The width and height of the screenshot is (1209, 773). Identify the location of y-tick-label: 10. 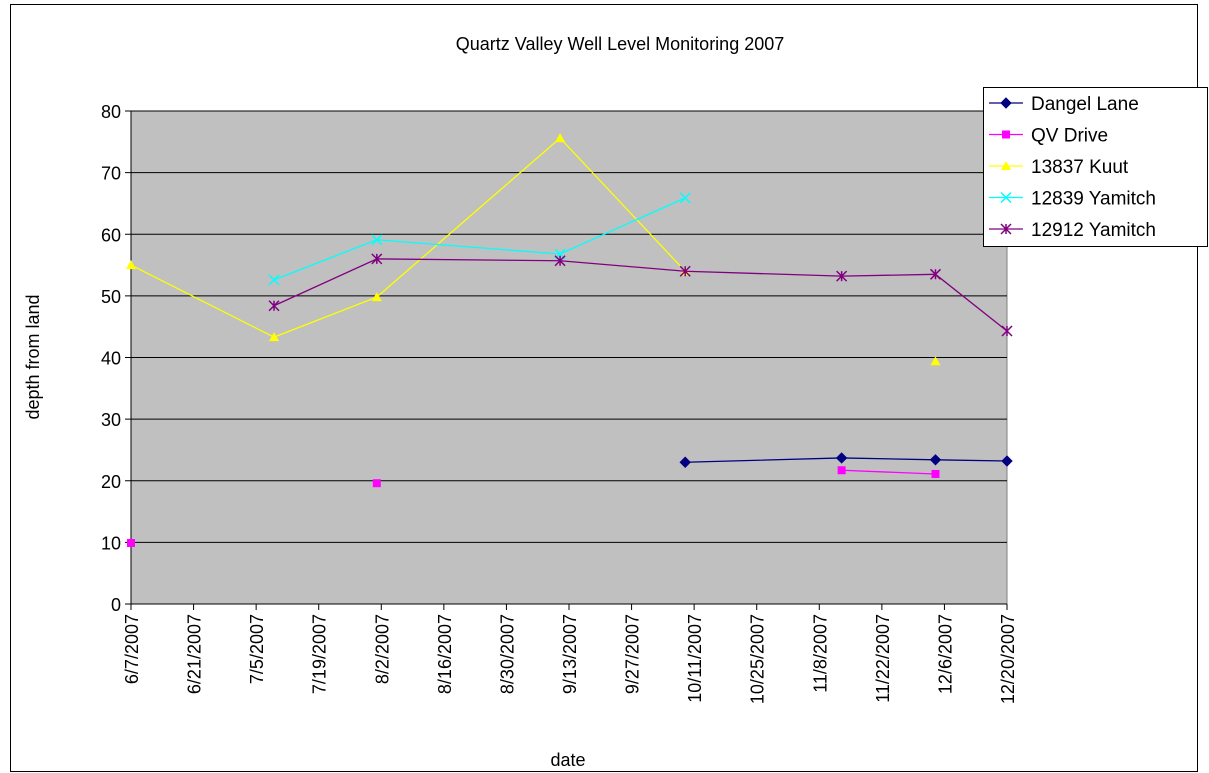
(111, 543).